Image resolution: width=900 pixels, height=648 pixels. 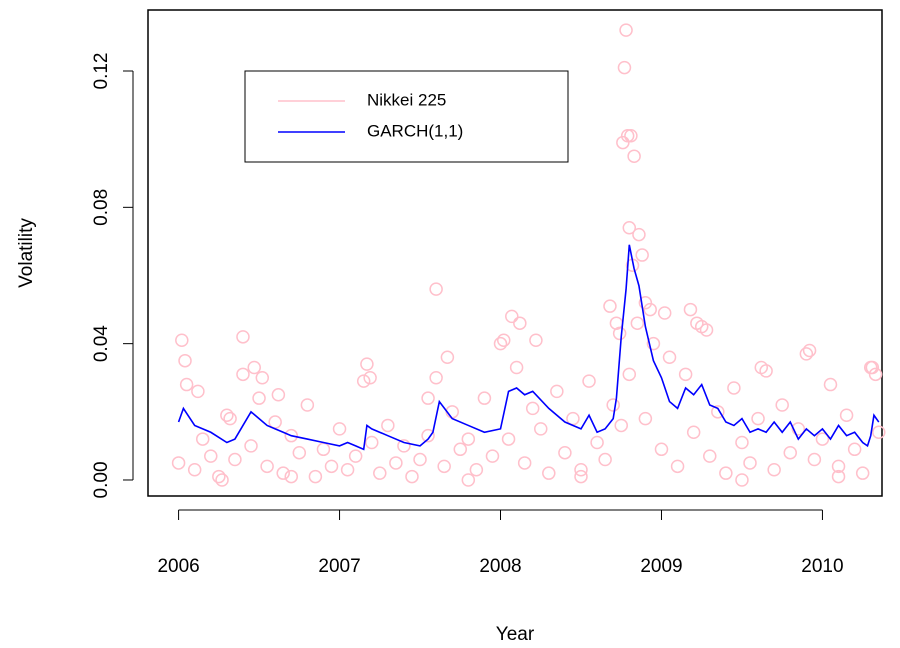 What do you see at coordinates (178, 566) in the screenshot?
I see `x-tick-label: 2006` at bounding box center [178, 566].